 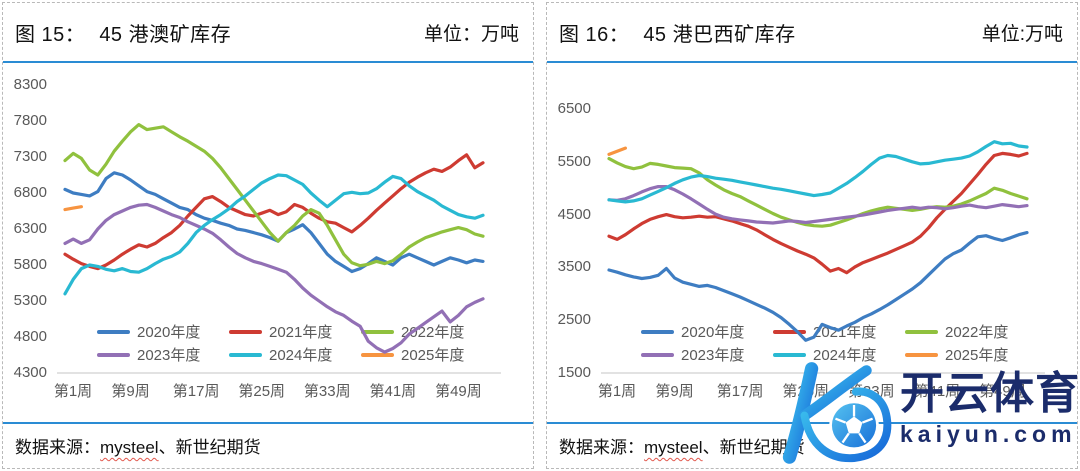 I want to click on y-axis: 8300 7800 7300 6800 6300 5800 5300 4800 4300, so click(x=28, y=228).